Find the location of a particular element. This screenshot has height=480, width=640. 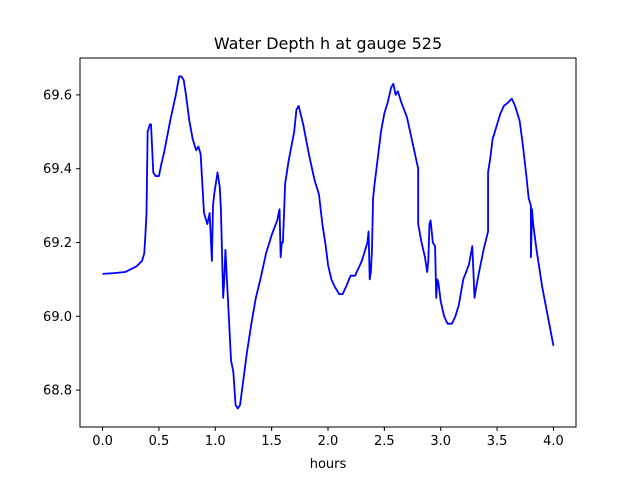

chart-title: Water Depth h at gauge 525 is located at coordinates (328, 43).